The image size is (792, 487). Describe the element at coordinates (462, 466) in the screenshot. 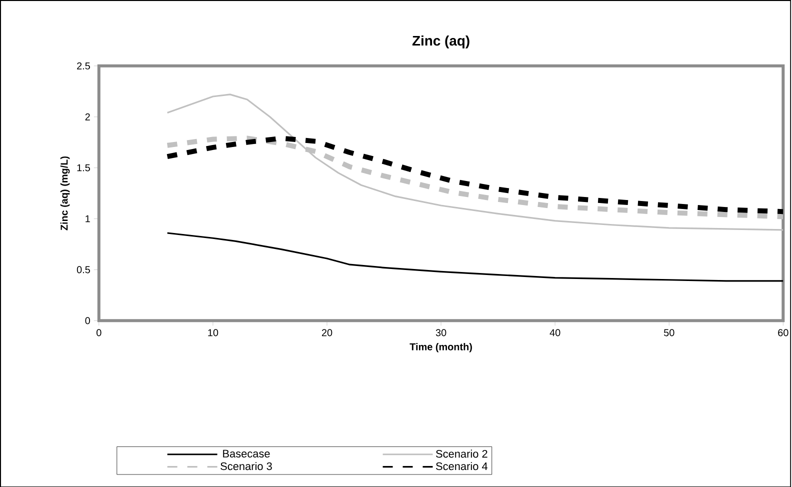

I see `legend-label: Scenario 4` at that location.